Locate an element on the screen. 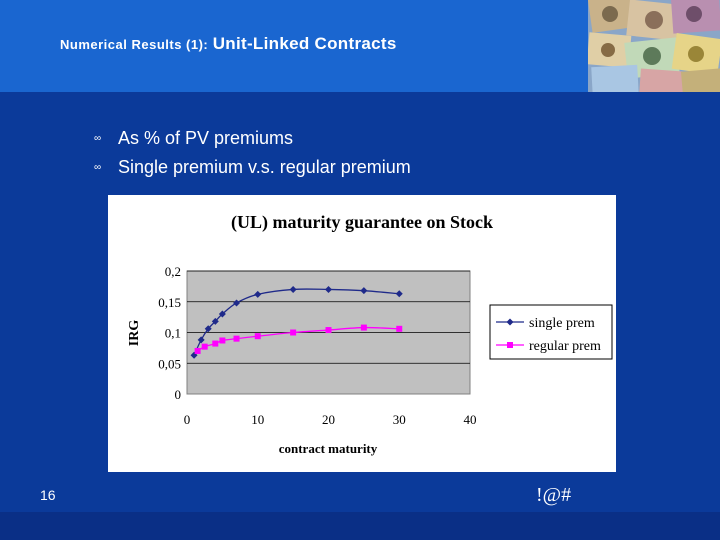  chart-title: (UL) maturity guarantee on Stock is located at coordinates (362, 222).